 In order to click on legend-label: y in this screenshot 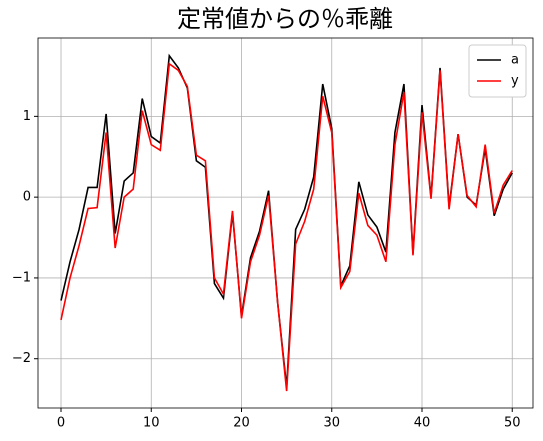, I will do `click(515, 81)`.